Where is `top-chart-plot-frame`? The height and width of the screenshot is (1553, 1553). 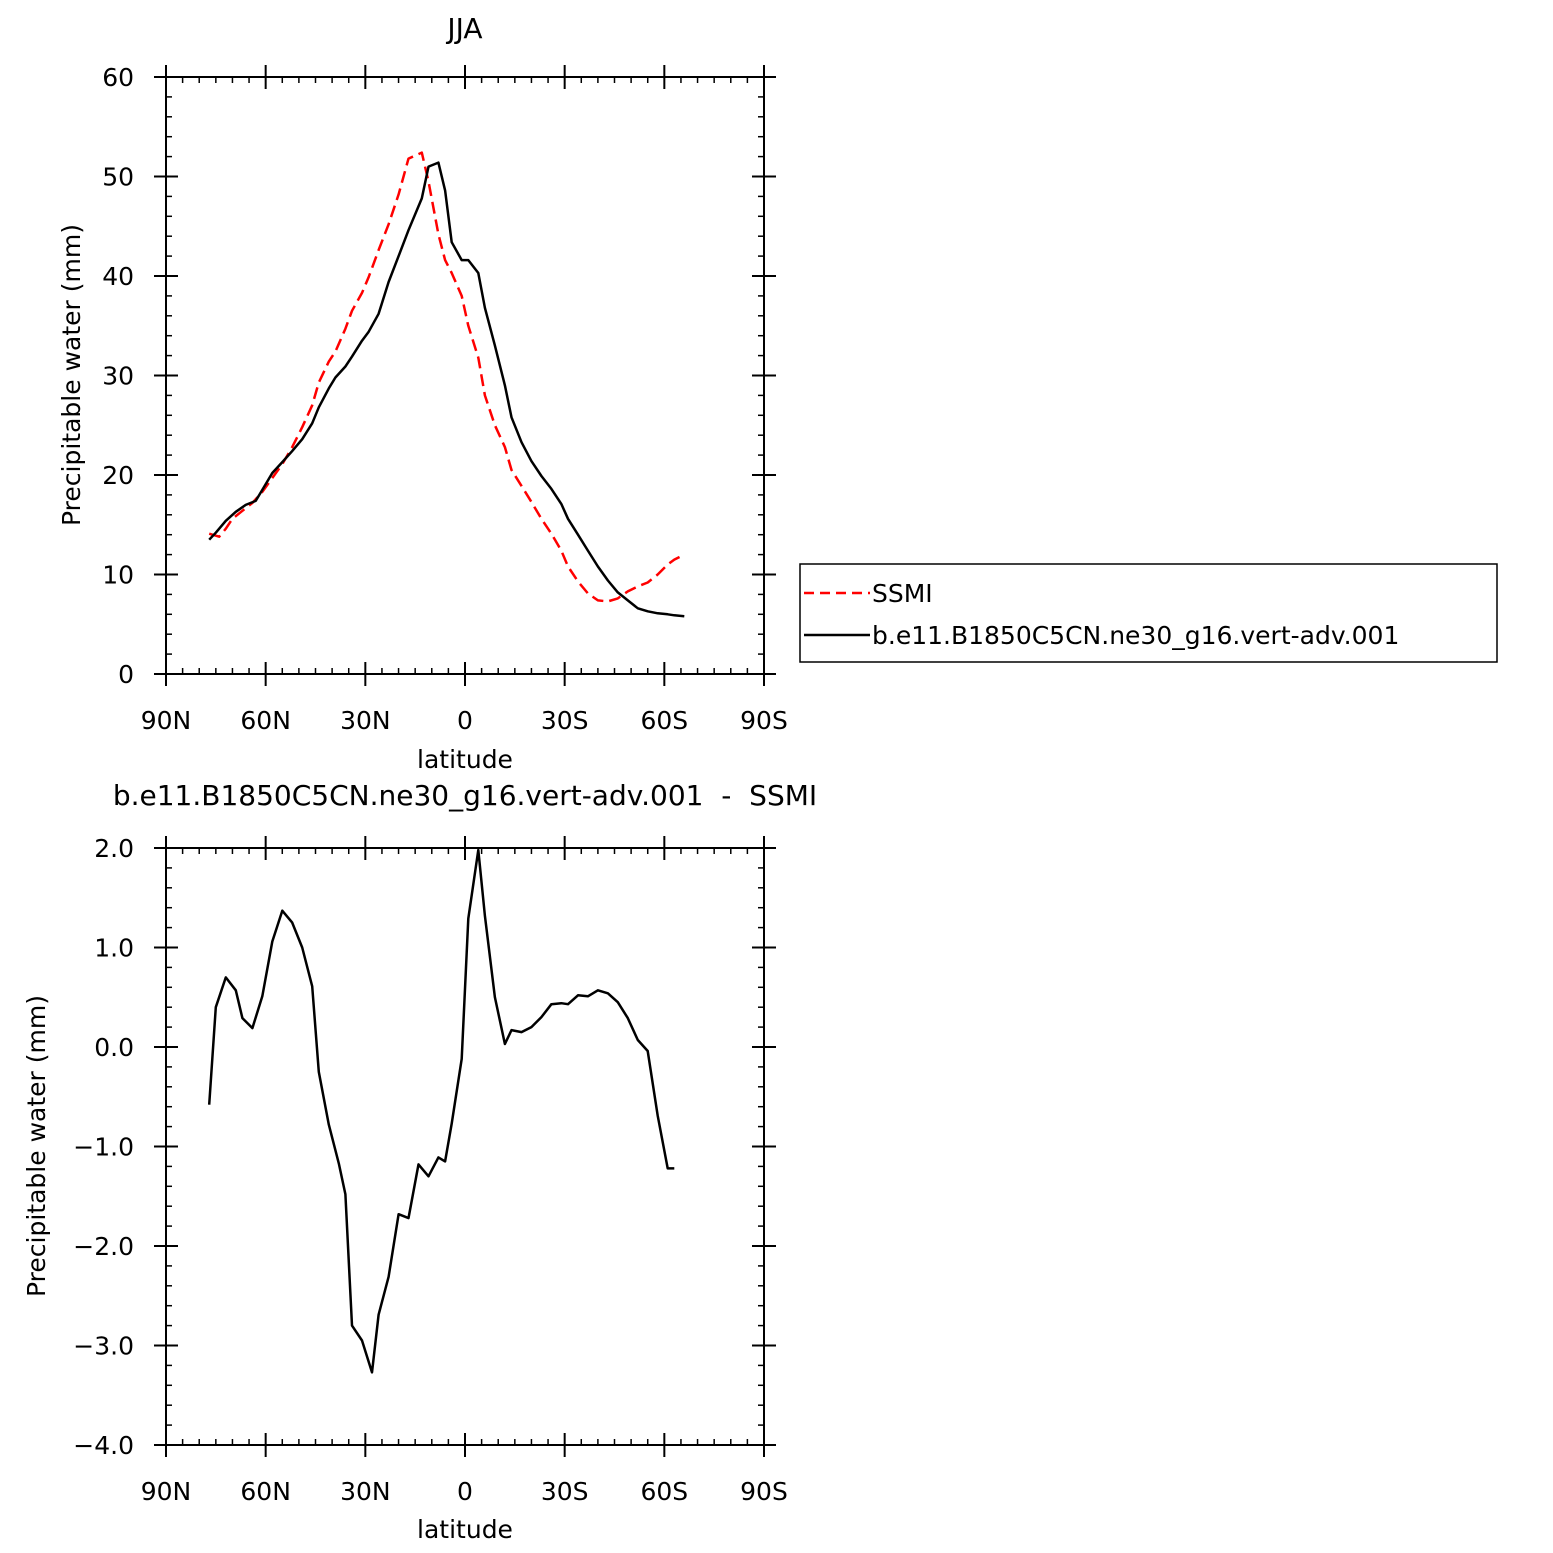 top-chart-plot-frame is located at coordinates (465, 375).